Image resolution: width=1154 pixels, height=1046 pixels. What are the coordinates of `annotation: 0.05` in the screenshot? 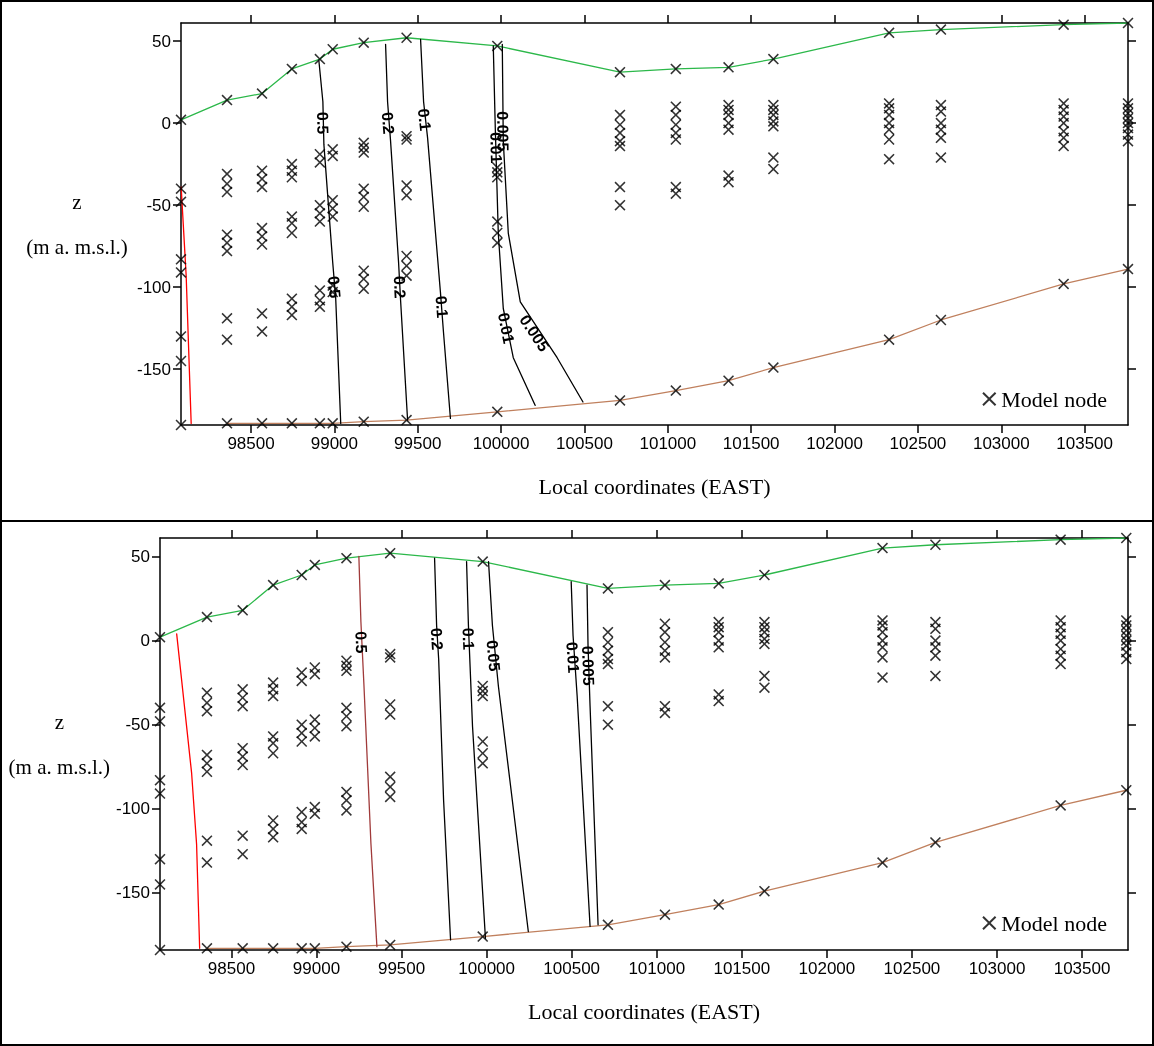 It's located at (493, 656).